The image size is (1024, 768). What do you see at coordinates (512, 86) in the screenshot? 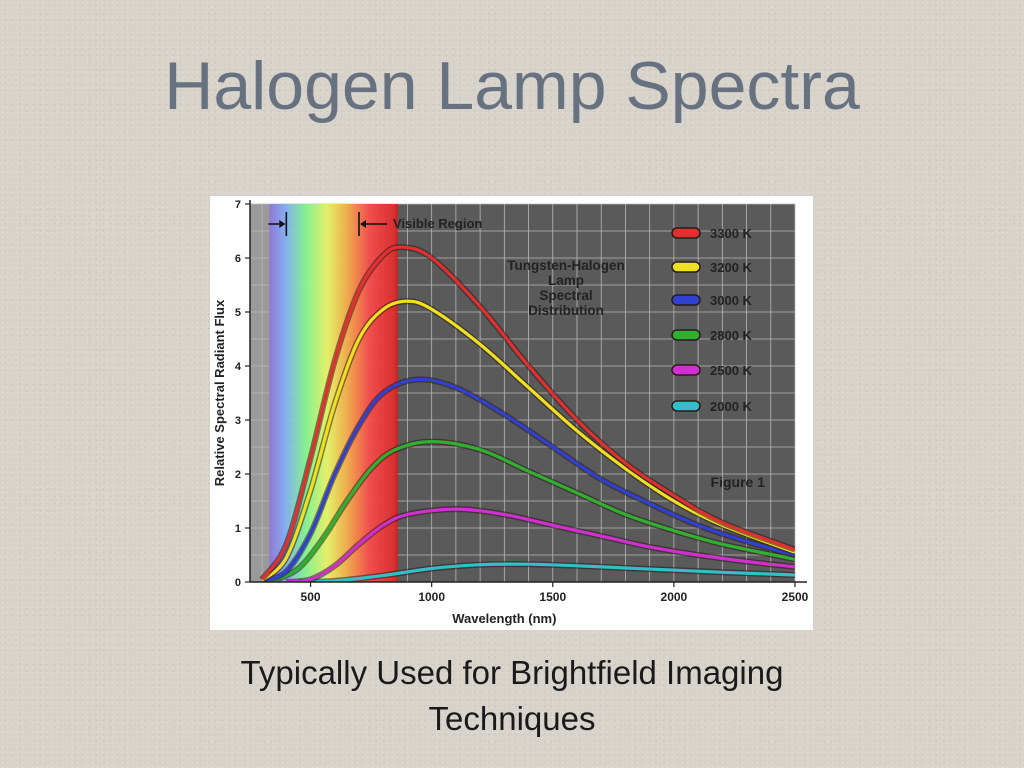
I see `slide-title: Halogen Lamp Spectra` at bounding box center [512, 86].